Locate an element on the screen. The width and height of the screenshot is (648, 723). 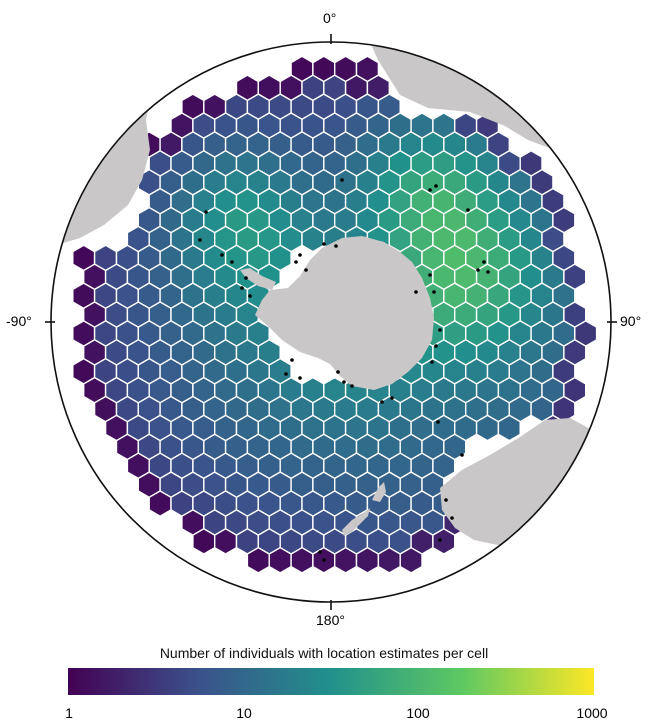
legend-tick-10: 10 is located at coordinates (244, 713).